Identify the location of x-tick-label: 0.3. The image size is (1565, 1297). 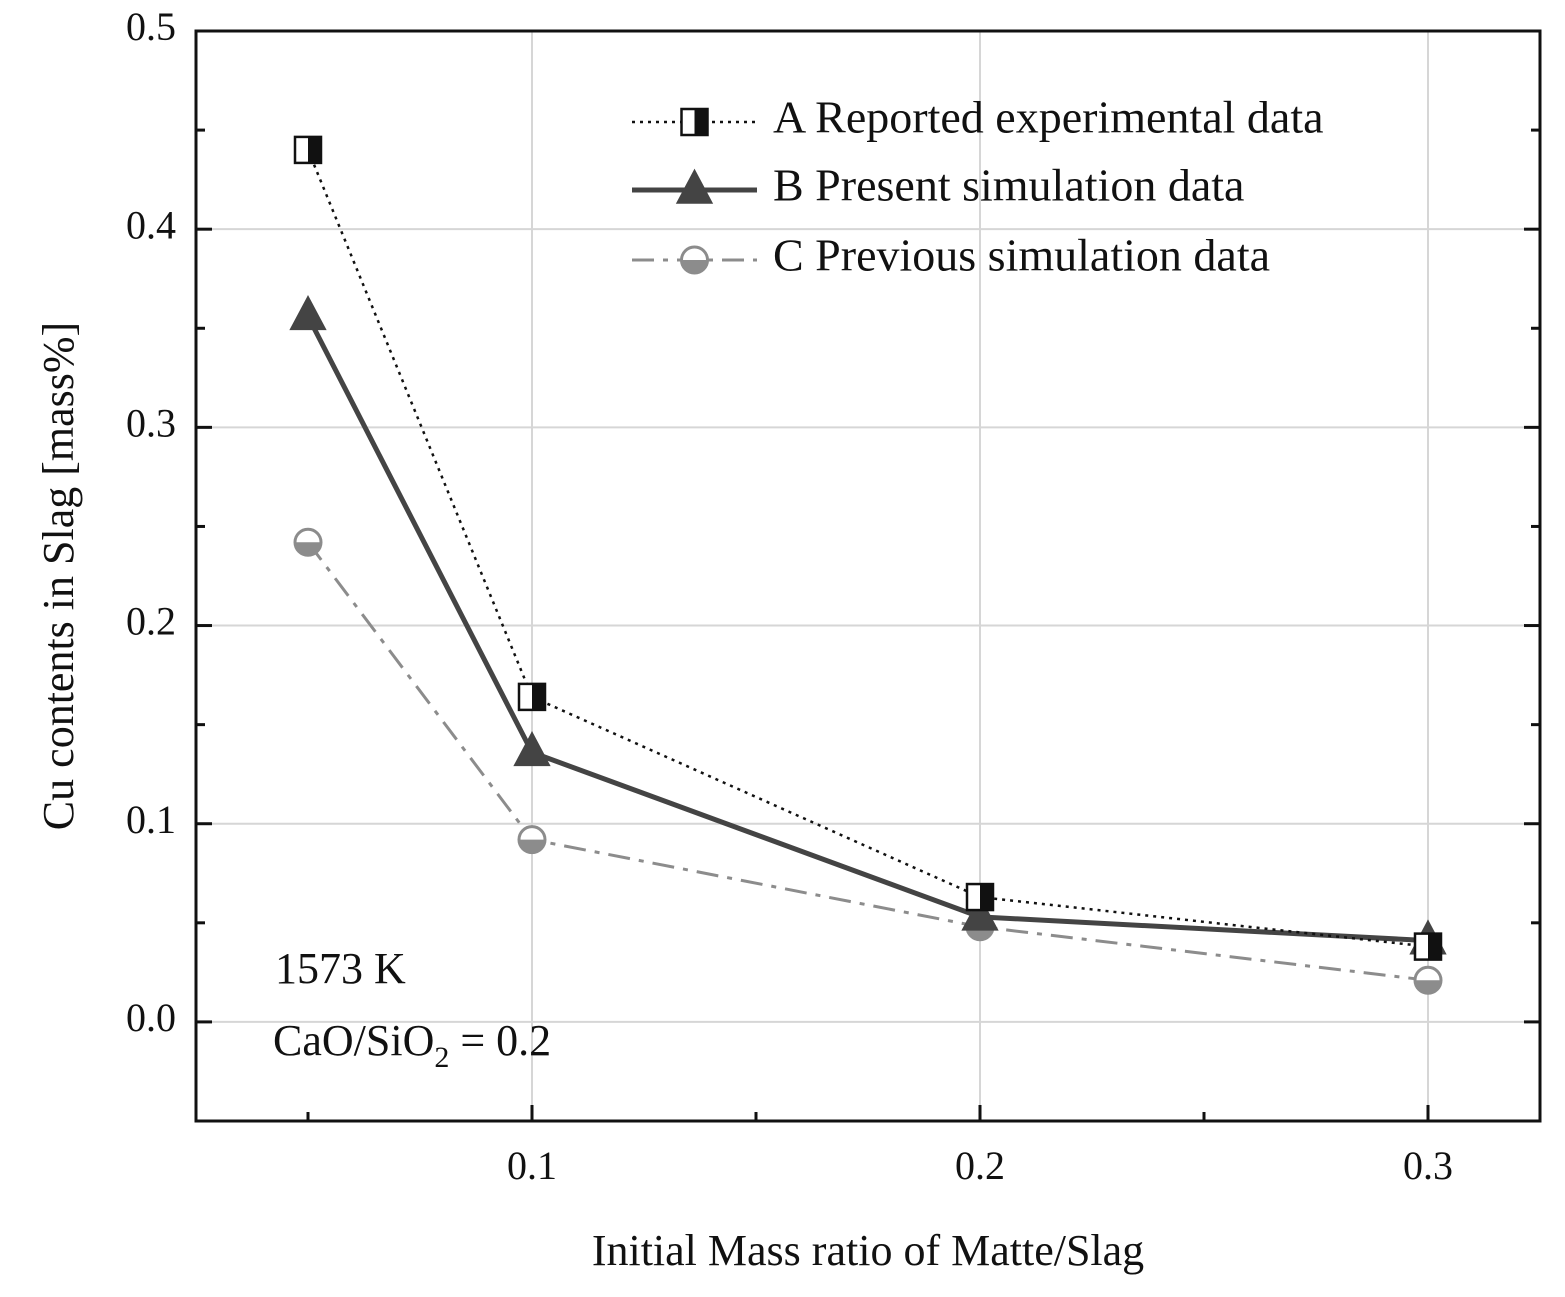
(1428, 1165).